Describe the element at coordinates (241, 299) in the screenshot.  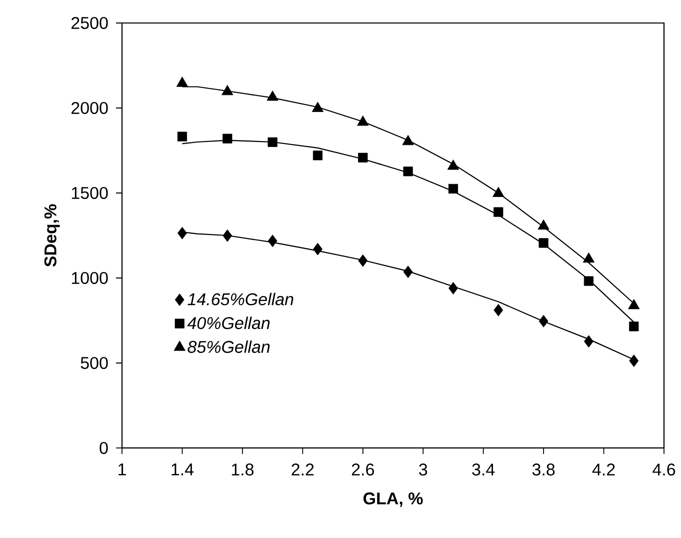
I see `legend-label: 14.65%Gellan` at that location.